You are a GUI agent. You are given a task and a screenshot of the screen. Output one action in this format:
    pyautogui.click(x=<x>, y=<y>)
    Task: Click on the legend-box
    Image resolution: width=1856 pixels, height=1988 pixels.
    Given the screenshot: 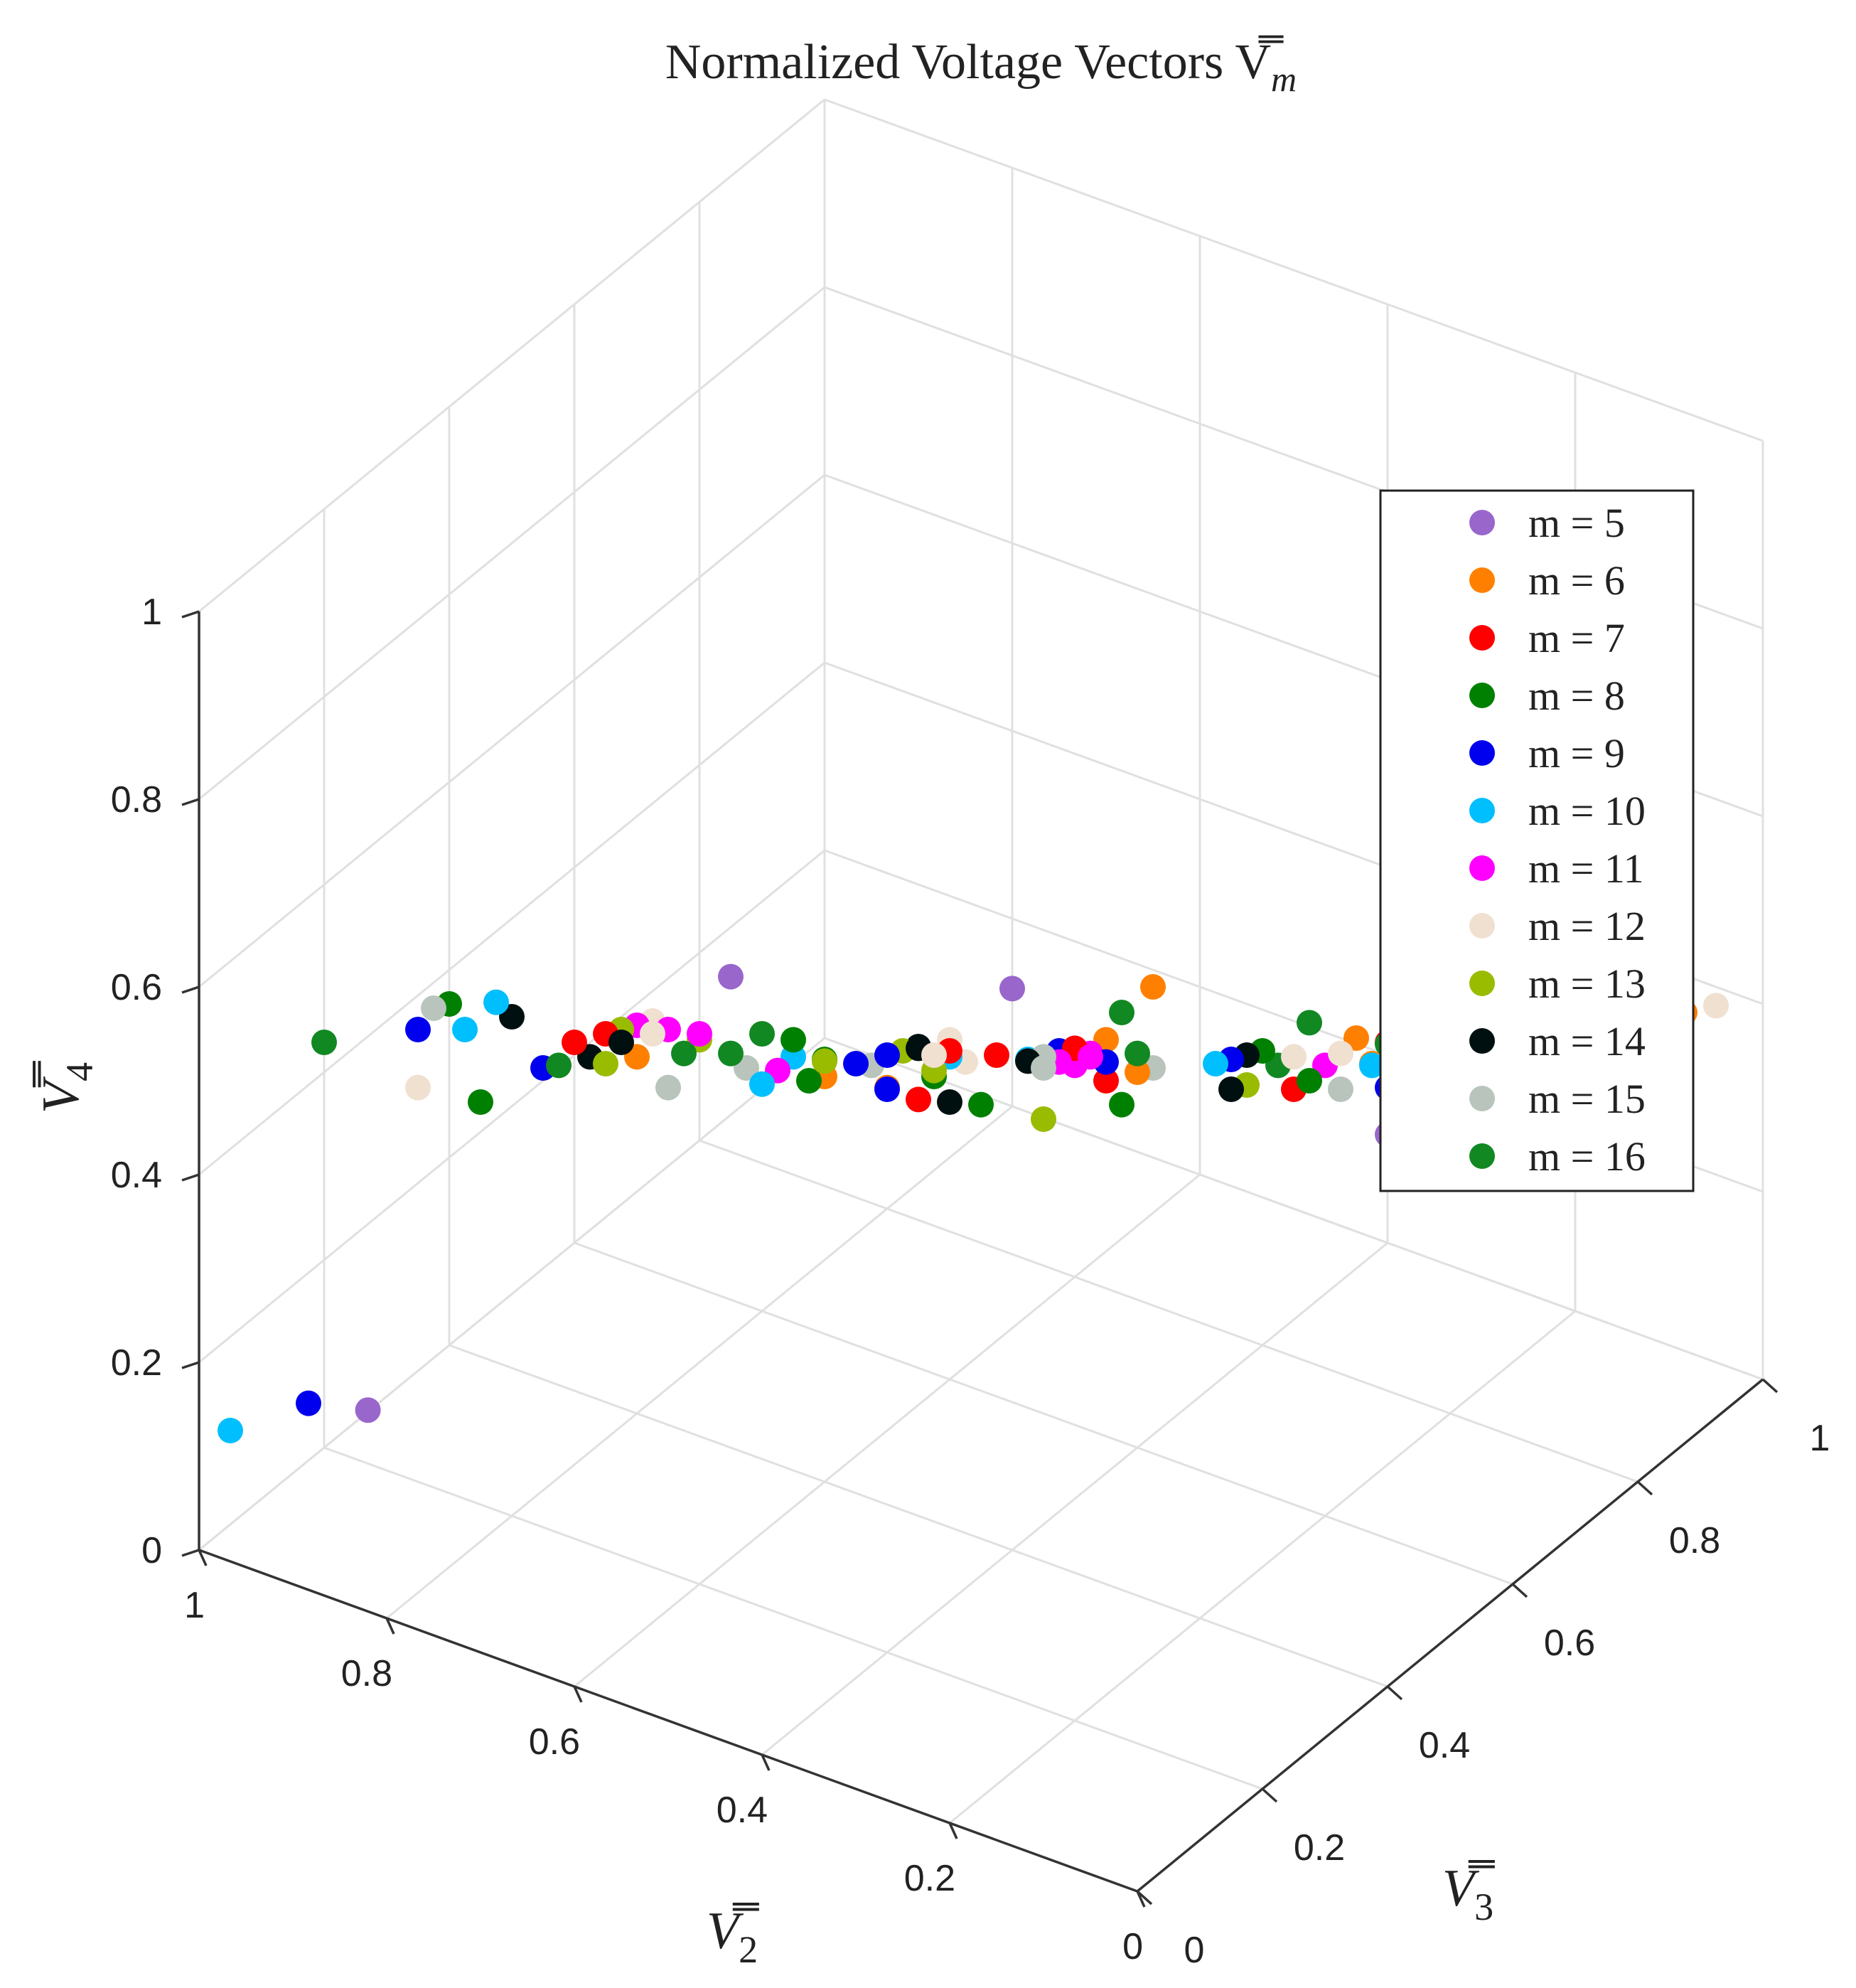 What is the action you would take?
    pyautogui.click(x=1537, y=840)
    